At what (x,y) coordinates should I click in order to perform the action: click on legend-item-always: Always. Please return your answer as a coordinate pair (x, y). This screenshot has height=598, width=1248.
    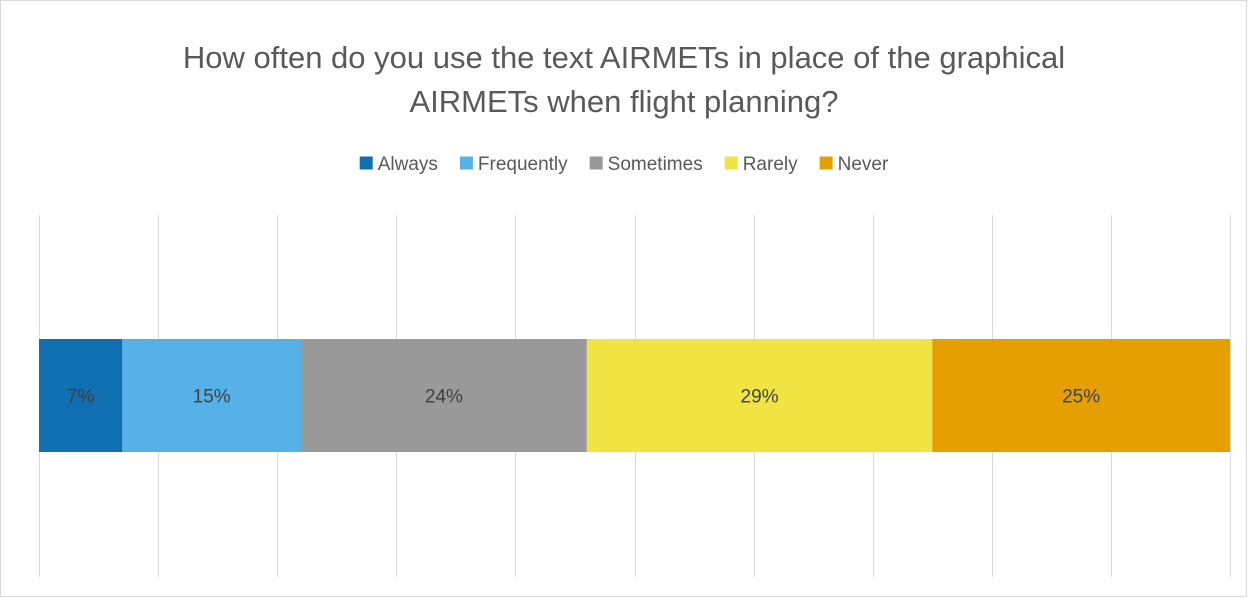
    Looking at the image, I should click on (398, 164).